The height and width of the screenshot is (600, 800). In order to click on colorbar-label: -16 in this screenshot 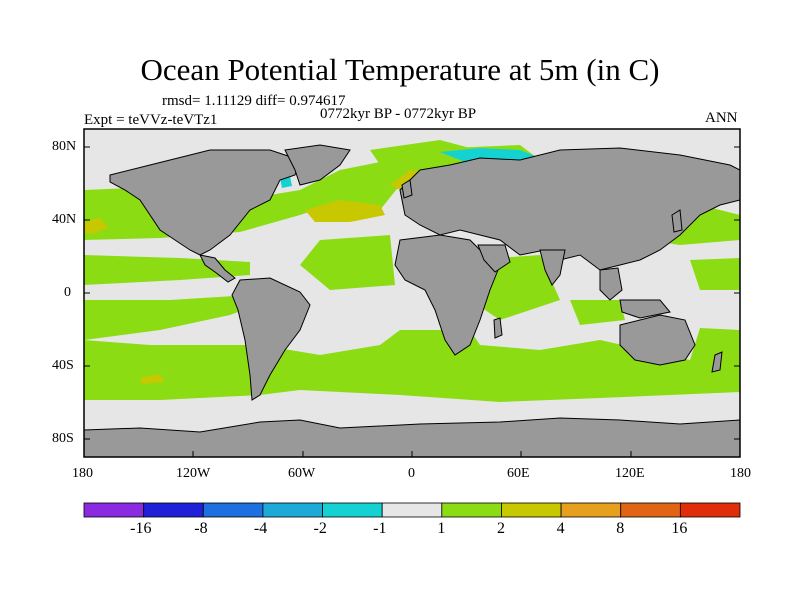, I will do `click(141, 528)`.